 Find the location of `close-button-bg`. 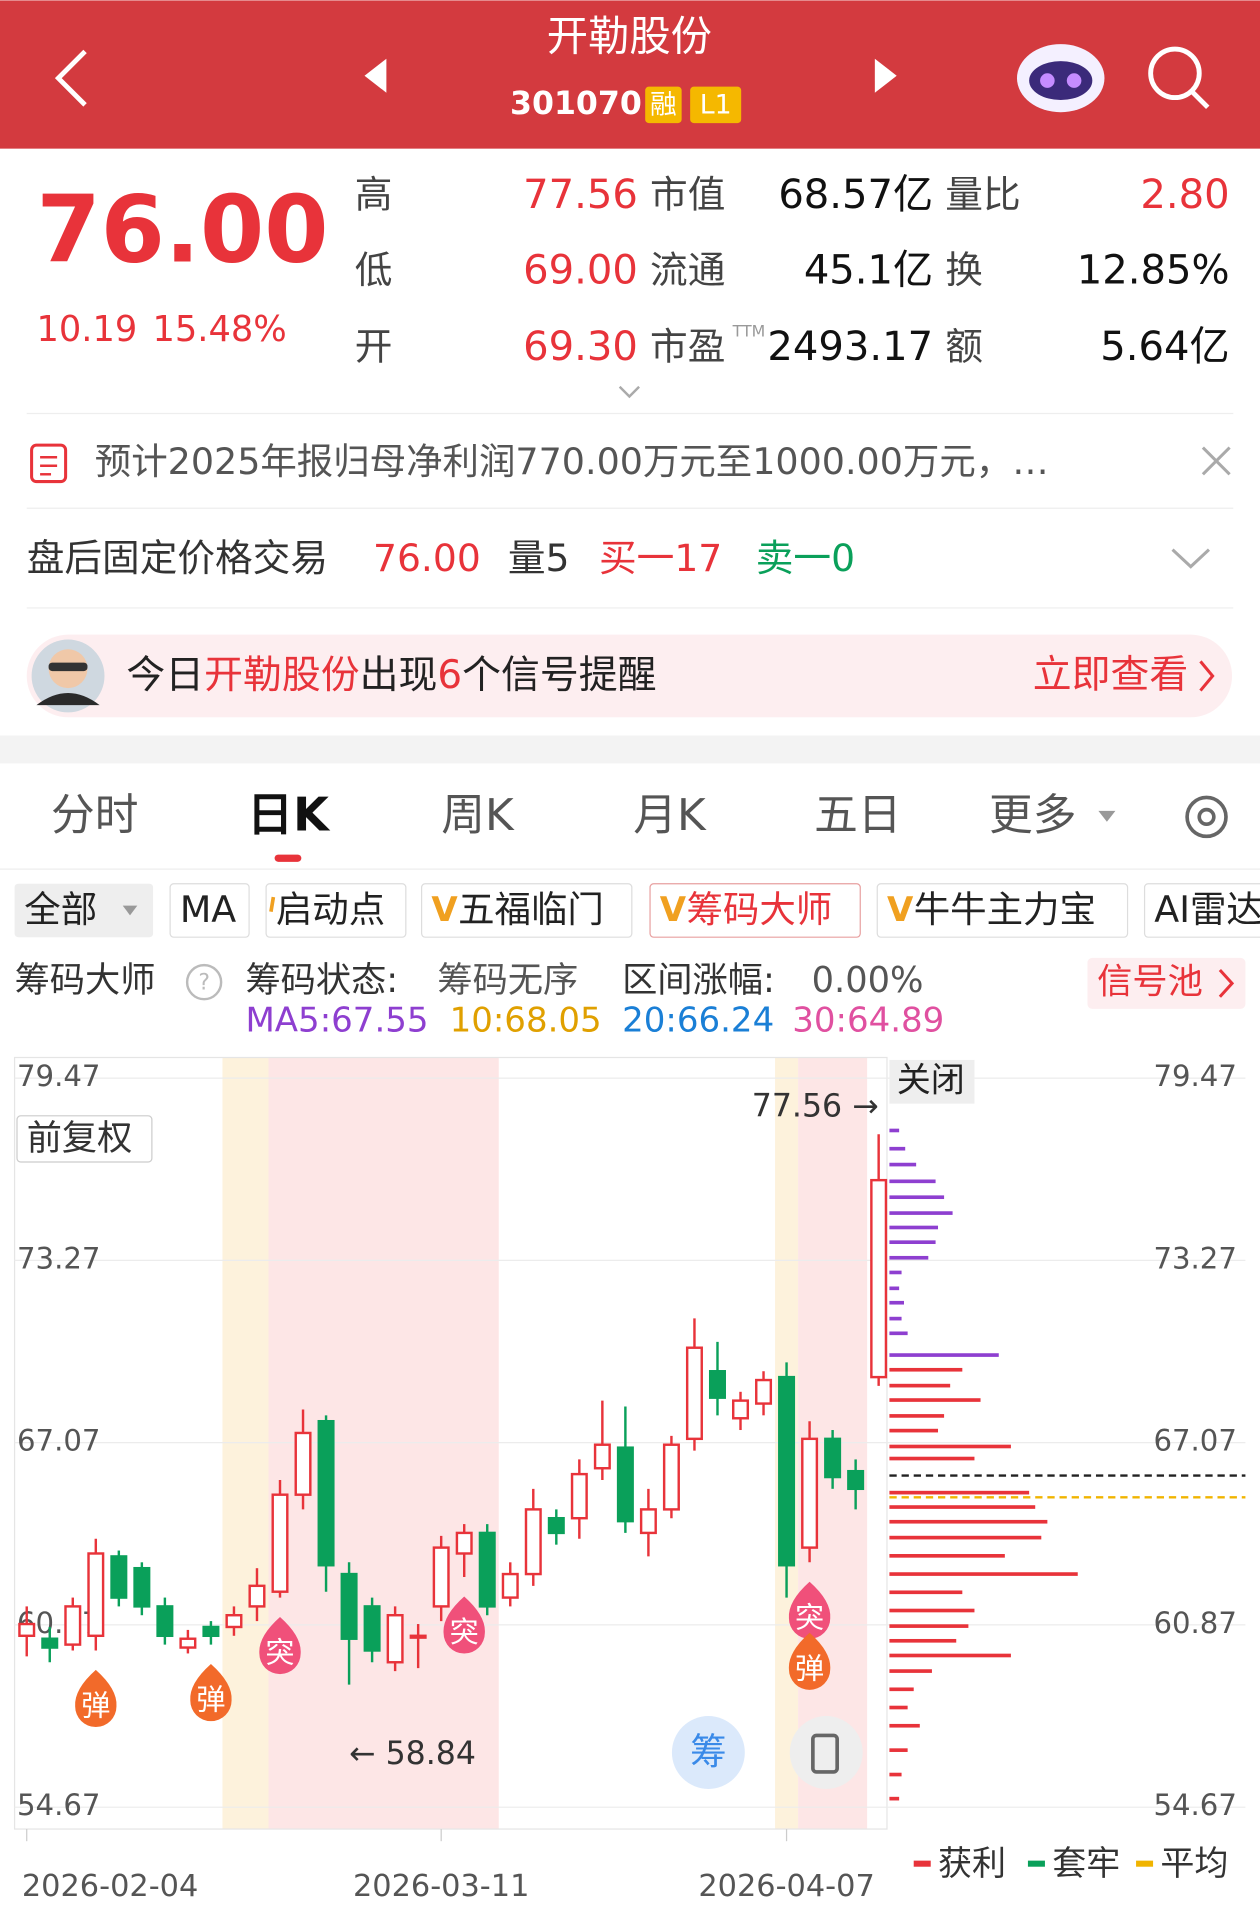

close-button-bg is located at coordinates (932, 1081).